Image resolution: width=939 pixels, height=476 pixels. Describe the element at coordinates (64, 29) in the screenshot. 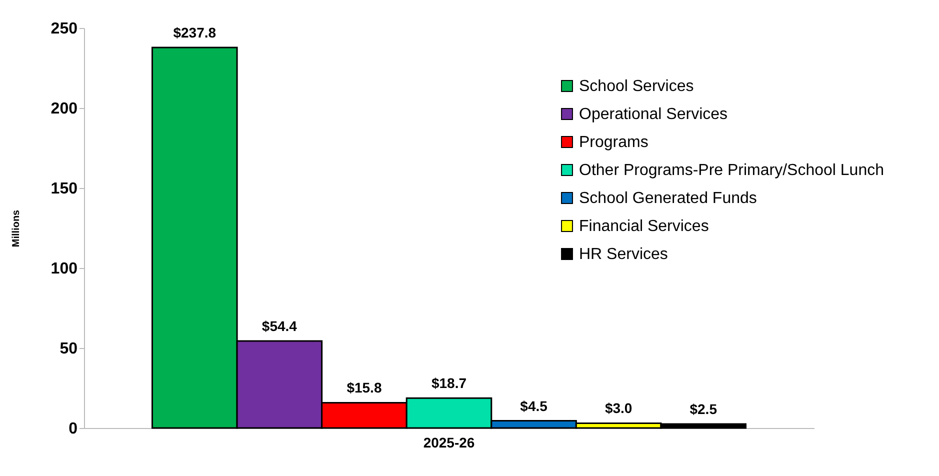

I see `y-tick-label: 250` at that location.